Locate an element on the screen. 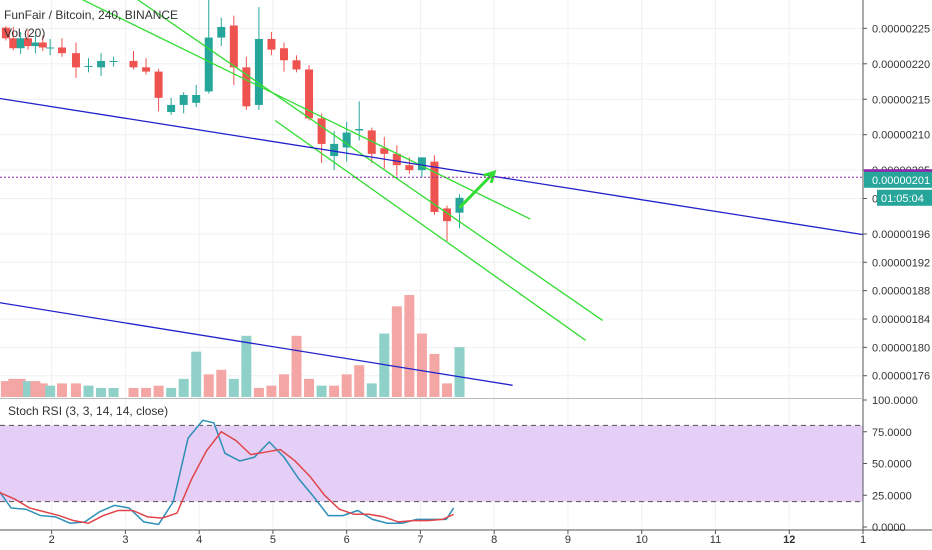 Image resolution: width=932 pixels, height=550 pixels. last-price-label: 0.00000201 is located at coordinates (901, 181).